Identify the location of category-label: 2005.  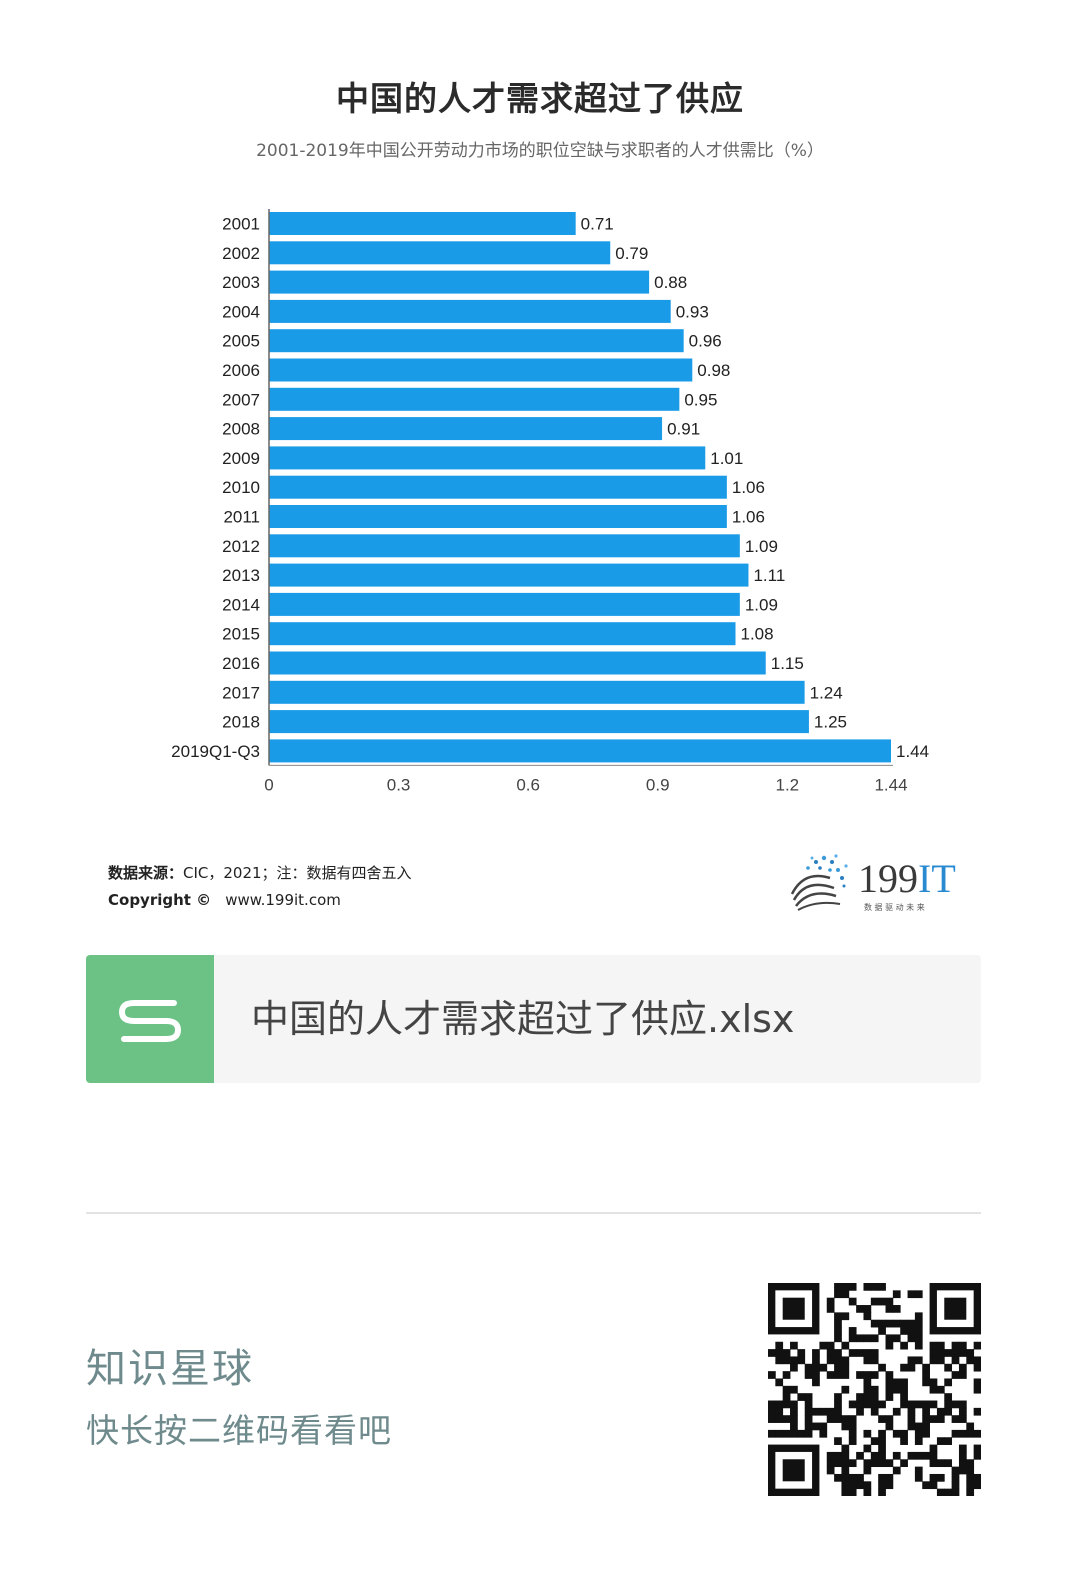
(241, 341).